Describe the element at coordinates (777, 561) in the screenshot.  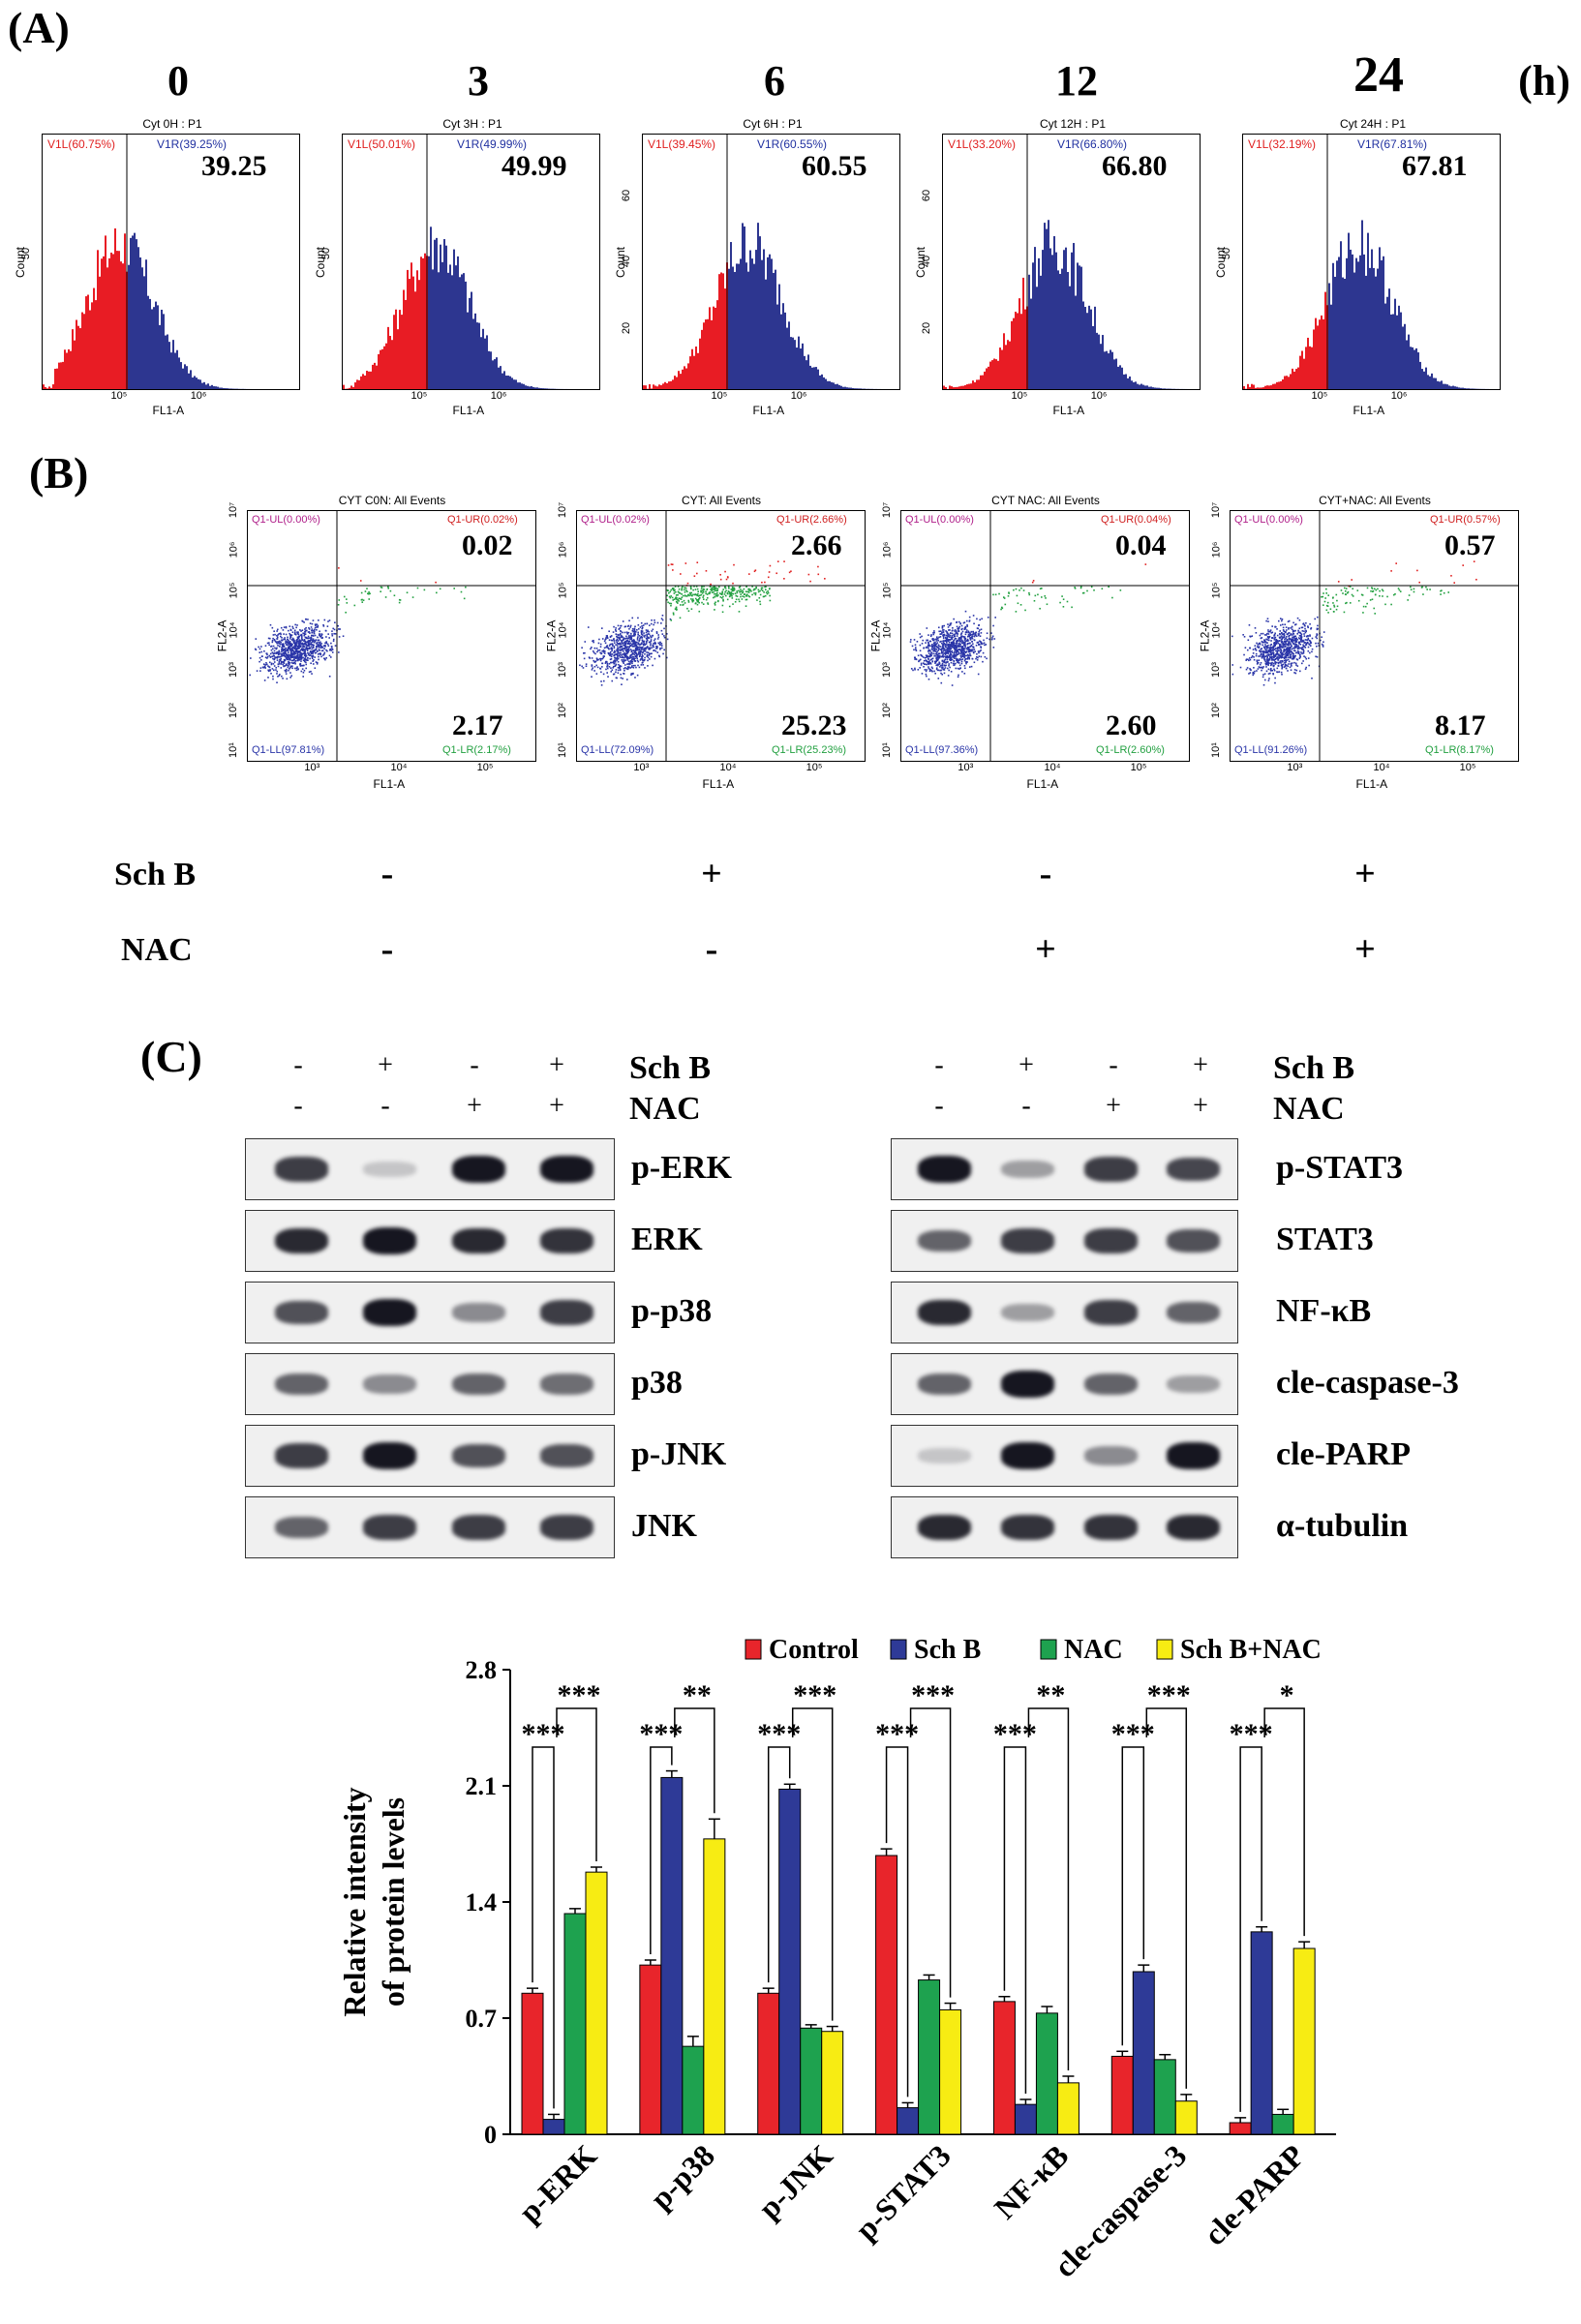
I see `red-event` at that location.